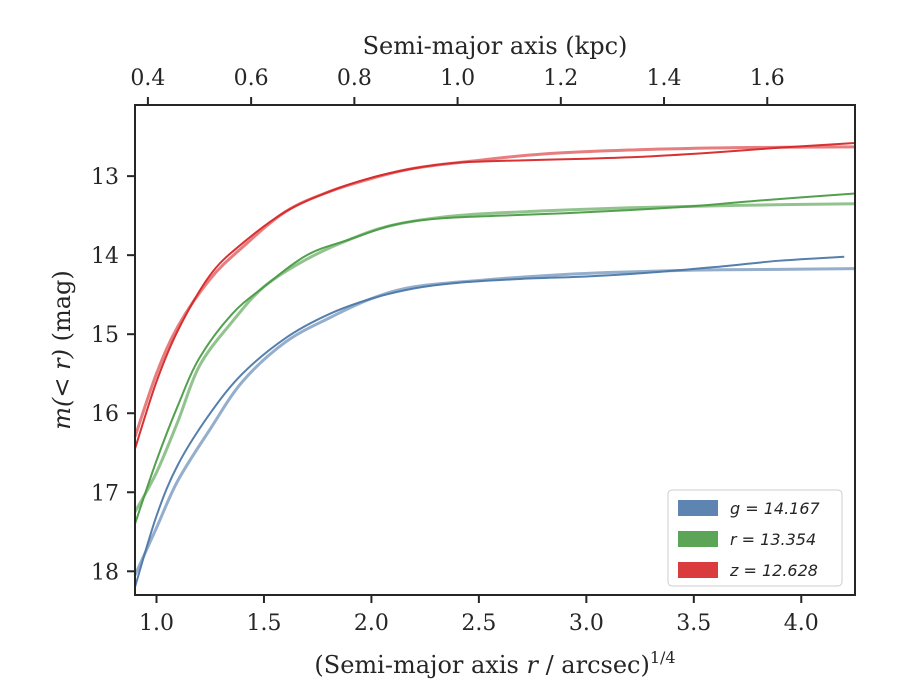 The width and height of the screenshot is (900, 700). What do you see at coordinates (263, 623) in the screenshot?
I see `x-tick-label: 1.5` at bounding box center [263, 623].